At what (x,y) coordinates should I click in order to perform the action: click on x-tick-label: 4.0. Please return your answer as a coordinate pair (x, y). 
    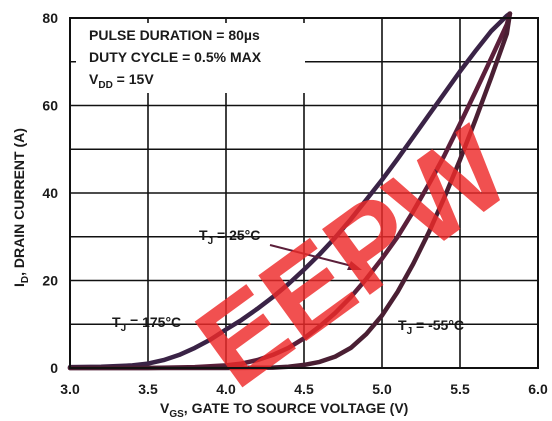
    Looking at the image, I should click on (226, 389).